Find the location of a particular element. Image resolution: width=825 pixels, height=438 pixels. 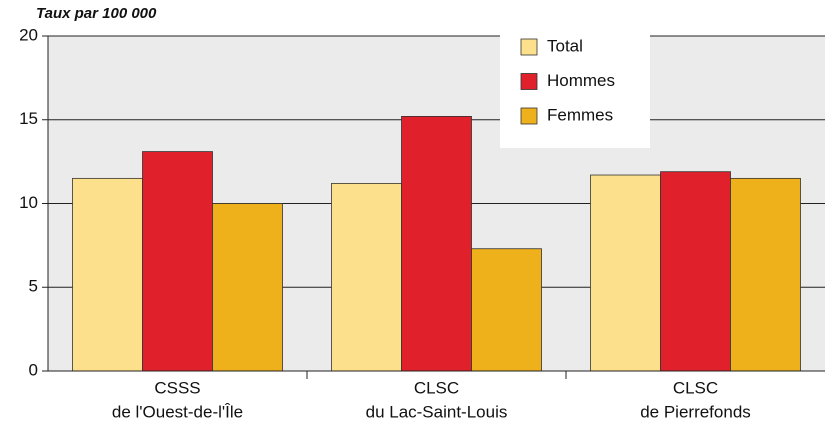

y-tick-label: 15 is located at coordinates (28, 118).